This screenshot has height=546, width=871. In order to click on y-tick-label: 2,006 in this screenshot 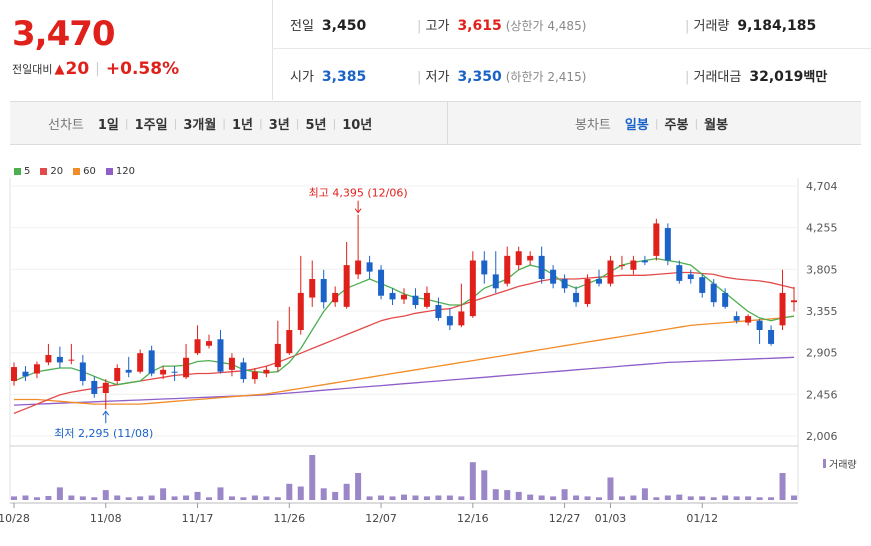, I will do `click(822, 436)`.